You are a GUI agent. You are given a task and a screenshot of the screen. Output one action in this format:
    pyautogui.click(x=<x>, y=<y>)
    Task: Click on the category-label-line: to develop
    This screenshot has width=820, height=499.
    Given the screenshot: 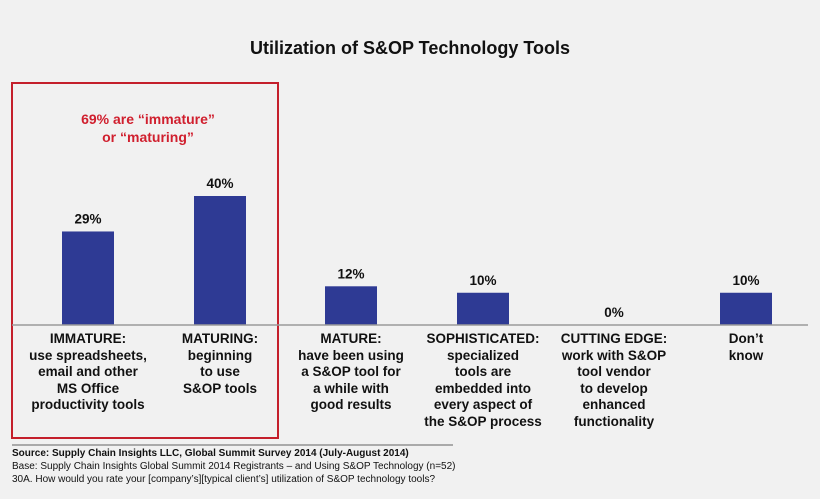 What is the action you would take?
    pyautogui.click(x=614, y=388)
    